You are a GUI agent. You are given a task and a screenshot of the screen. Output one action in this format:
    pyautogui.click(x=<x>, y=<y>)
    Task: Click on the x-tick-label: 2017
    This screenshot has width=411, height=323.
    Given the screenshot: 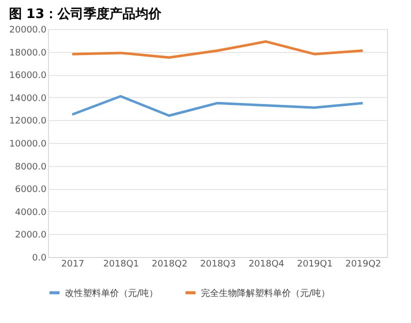 What is the action you would take?
    pyautogui.click(x=72, y=265)
    